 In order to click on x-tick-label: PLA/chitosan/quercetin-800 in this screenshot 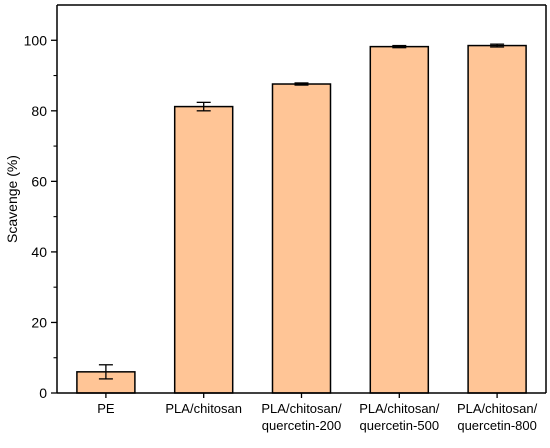, I will do `click(497, 417)`.